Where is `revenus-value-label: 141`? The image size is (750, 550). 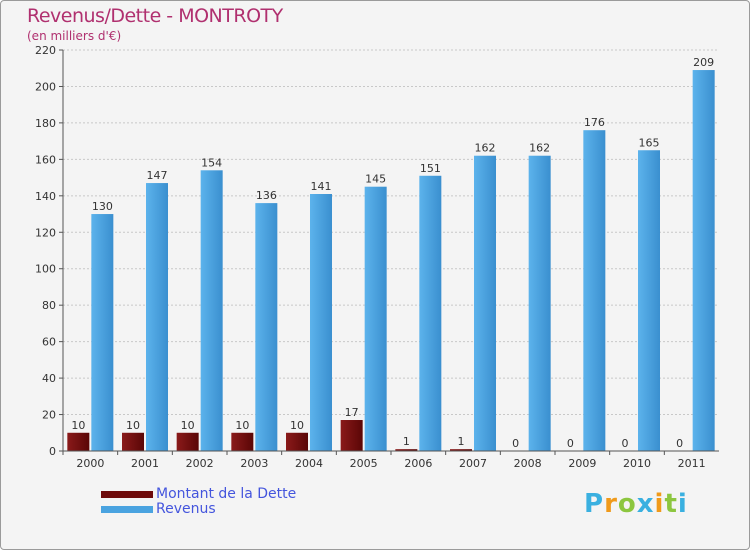 revenus-value-label: 141 is located at coordinates (321, 186).